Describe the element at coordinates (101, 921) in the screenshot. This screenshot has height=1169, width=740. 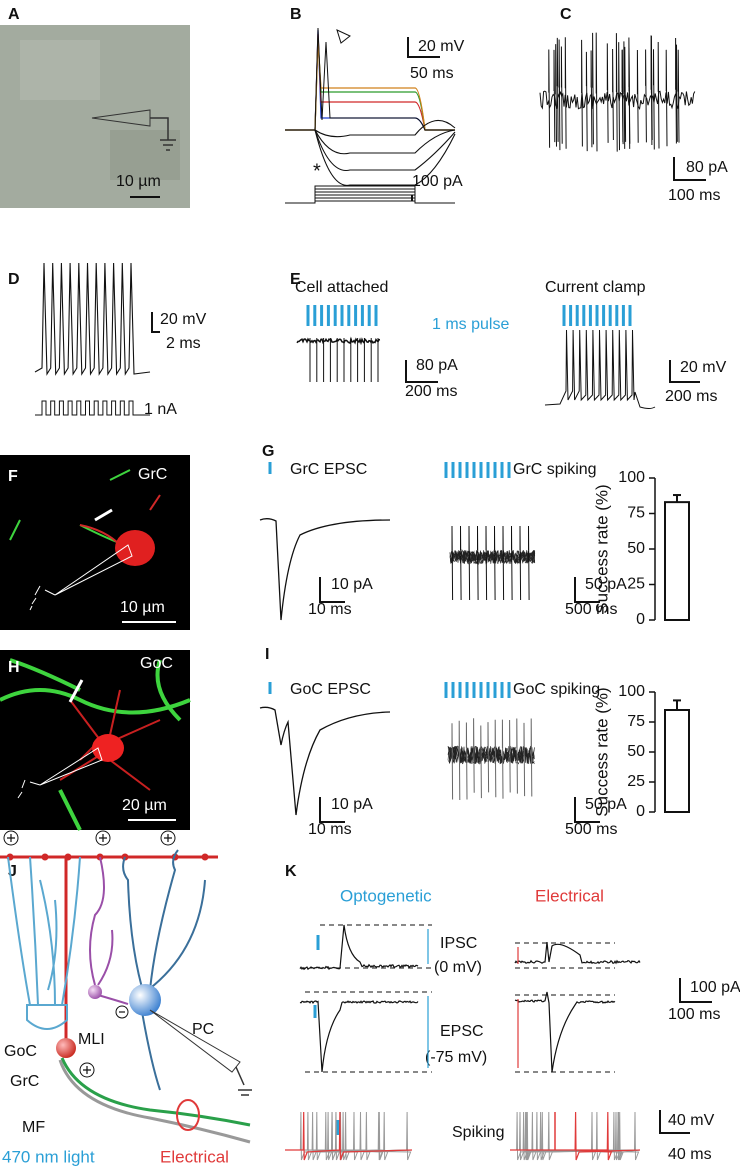
I see `mli-process` at that location.